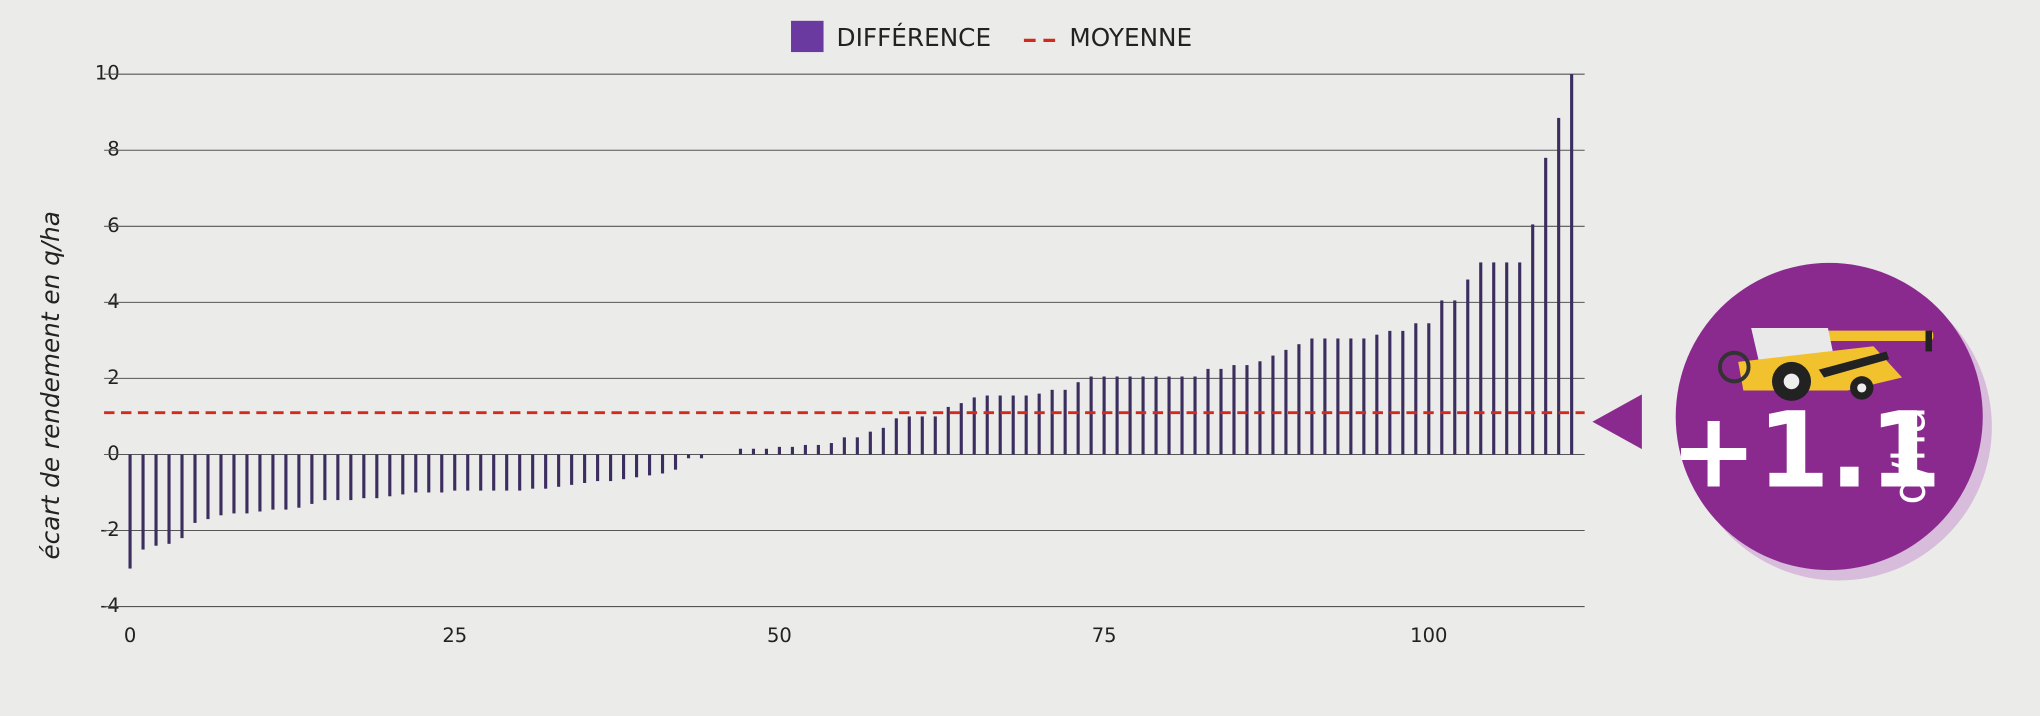 The image size is (2040, 716). What do you see at coordinates (1130, 37) in the screenshot?
I see `legend-label: MOYENNE` at bounding box center [1130, 37].